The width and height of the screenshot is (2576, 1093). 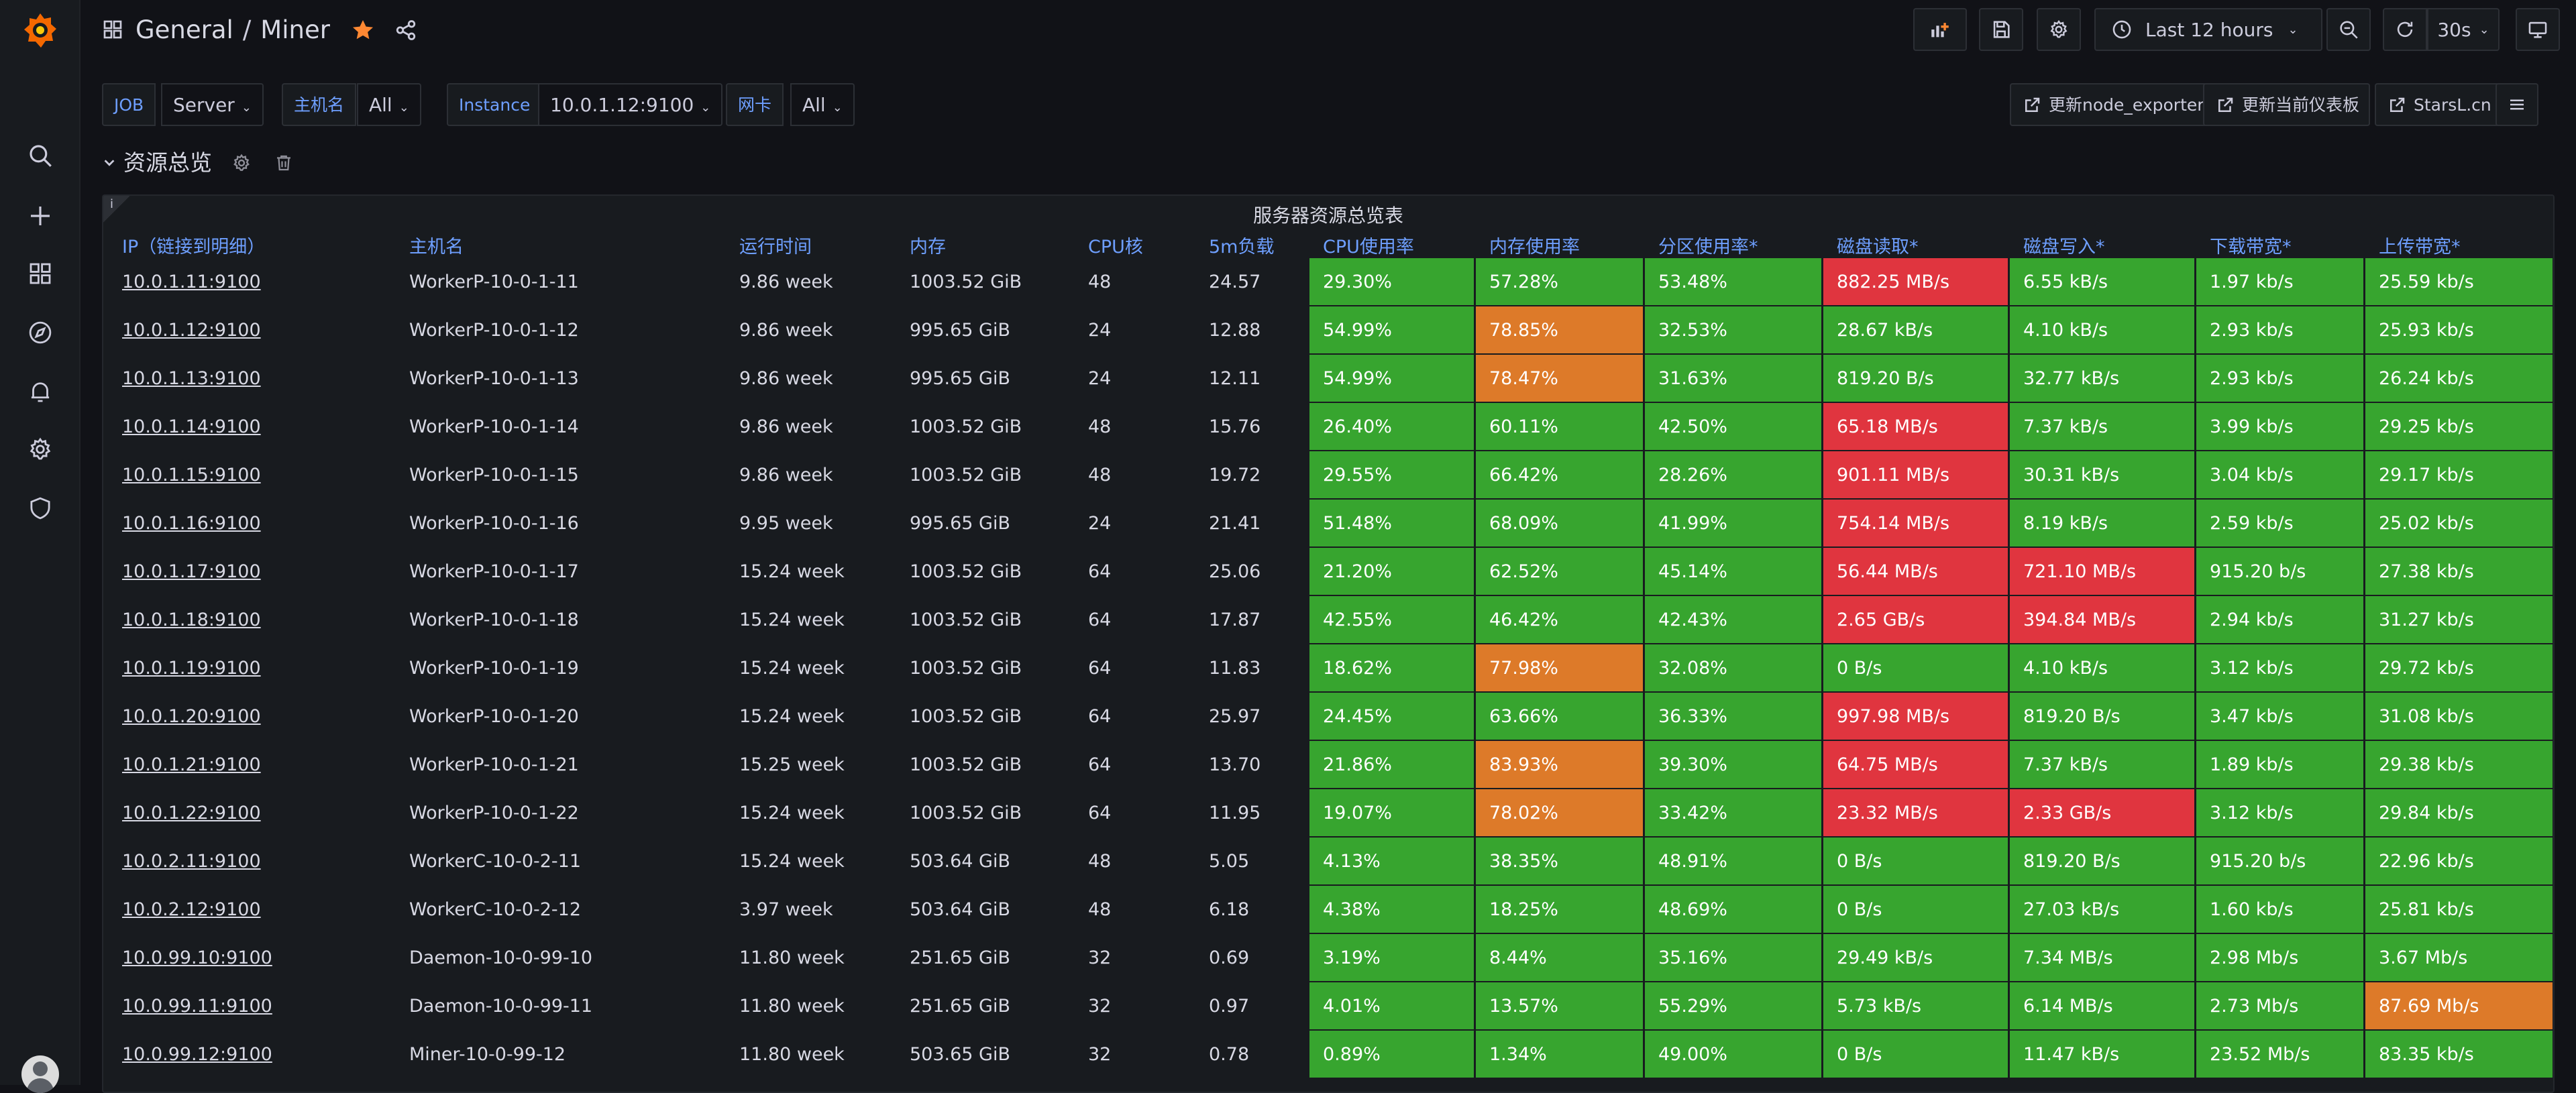 What do you see at coordinates (2459, 1055) in the screenshot?
I see `upload-bandwidth-cell: 83.35 kb/s` at bounding box center [2459, 1055].